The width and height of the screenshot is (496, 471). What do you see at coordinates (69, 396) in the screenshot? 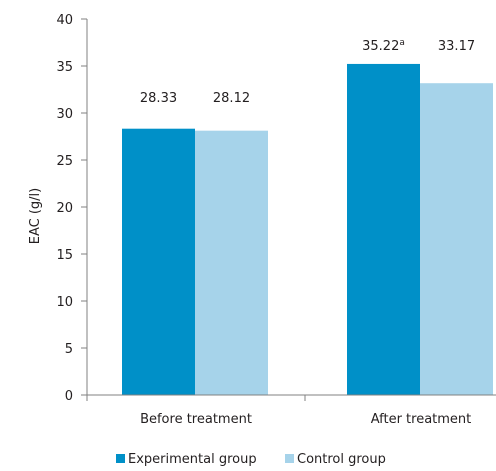
I see `y-tick-label: 0` at bounding box center [69, 396].